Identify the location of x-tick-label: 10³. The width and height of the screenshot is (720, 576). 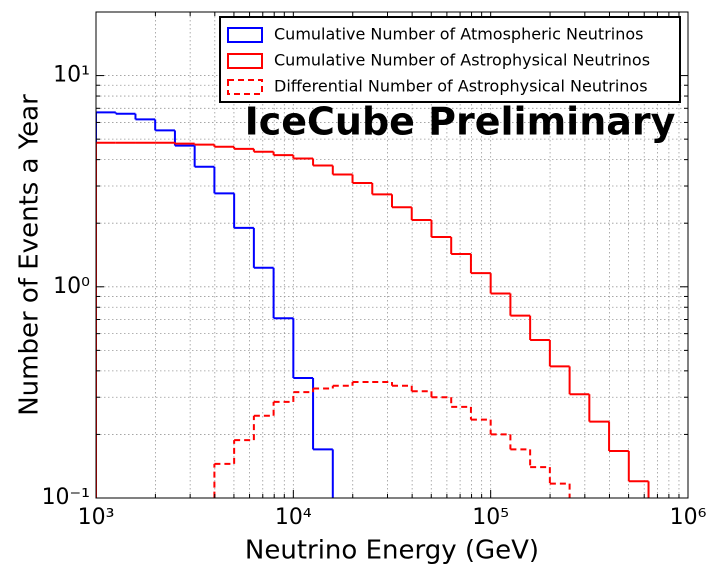
(96, 517).